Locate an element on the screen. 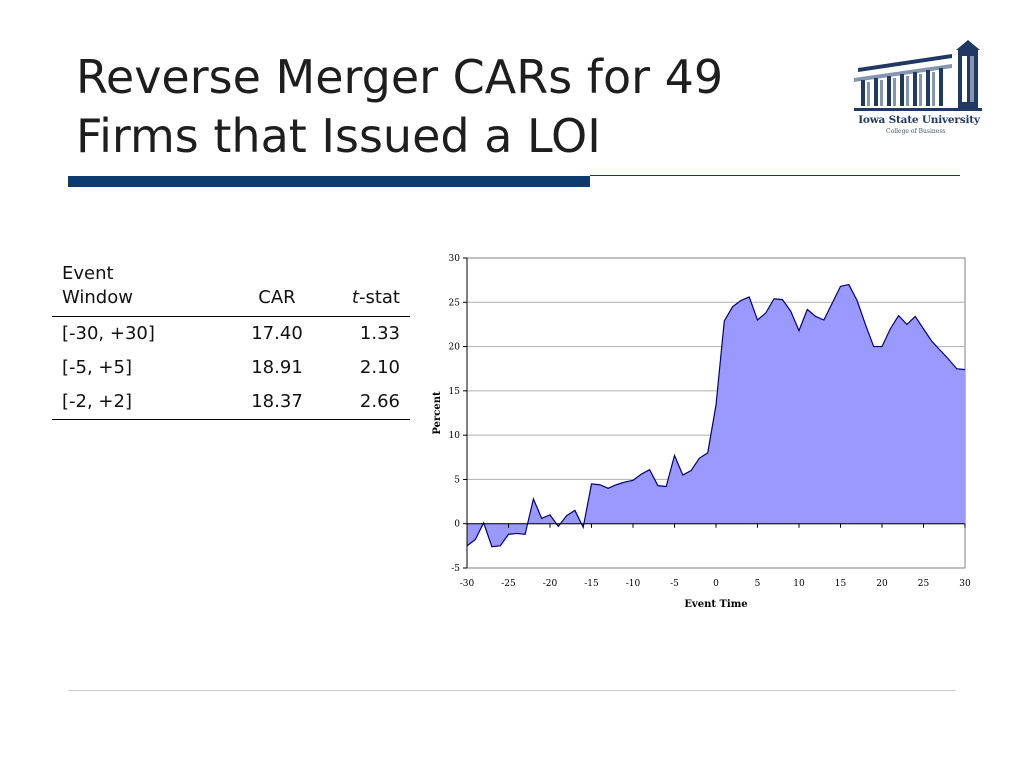  x-tick-label: -5 is located at coordinates (674, 584).